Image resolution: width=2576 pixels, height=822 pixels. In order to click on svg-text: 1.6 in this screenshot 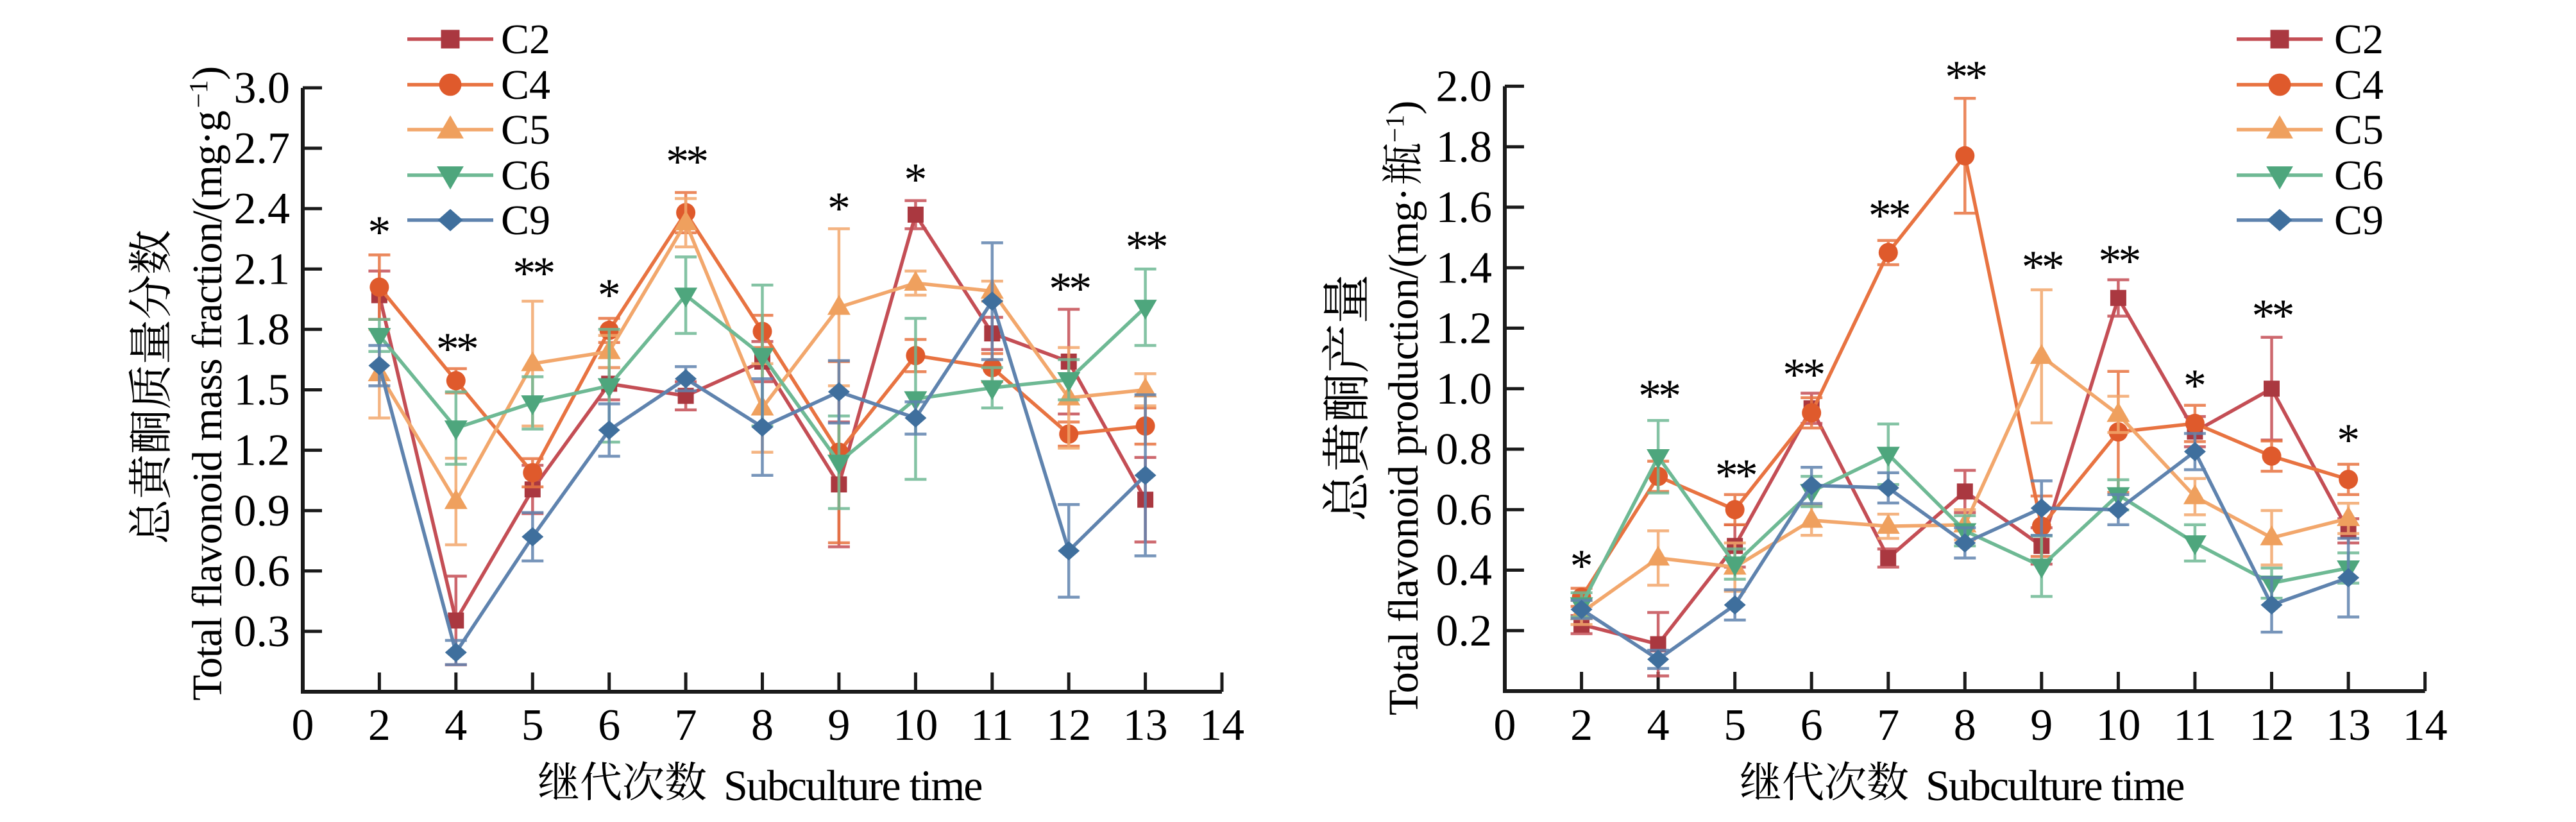, I will do `click(1464, 207)`.